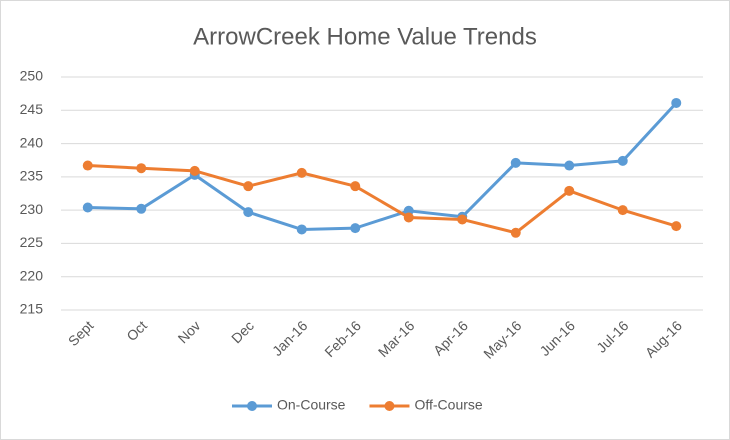 The width and height of the screenshot is (730, 440). What do you see at coordinates (32, 76) in the screenshot?
I see `y-tick-label: 250` at bounding box center [32, 76].